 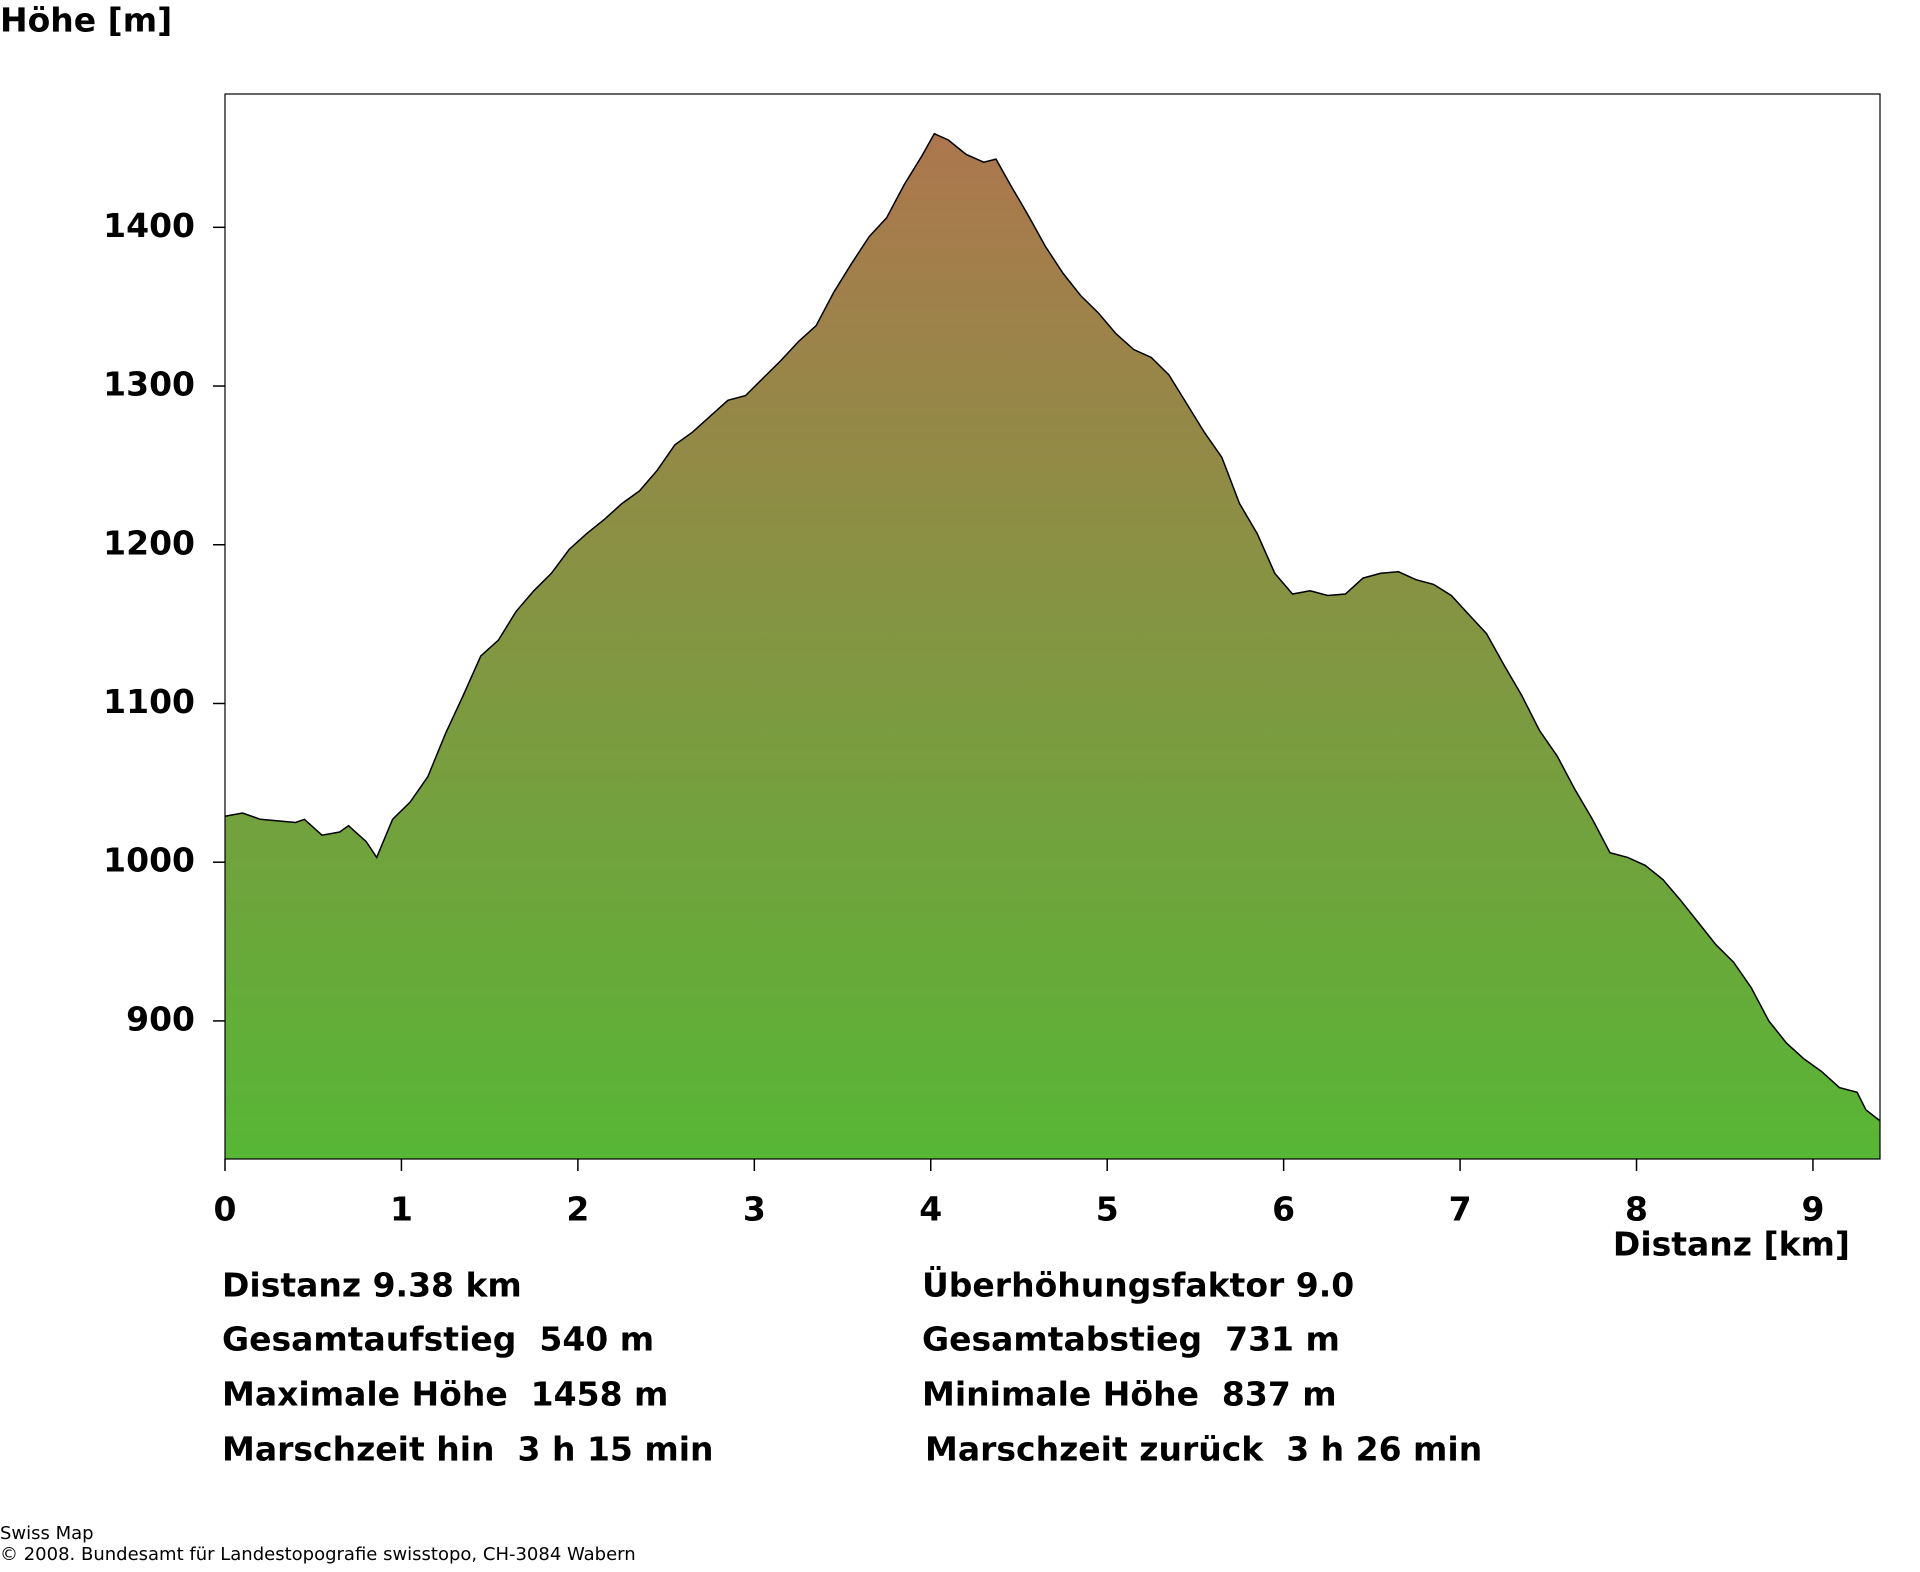 What do you see at coordinates (445, 1394) in the screenshot?
I see `stat-text: Maximale Höhe 1458 m` at bounding box center [445, 1394].